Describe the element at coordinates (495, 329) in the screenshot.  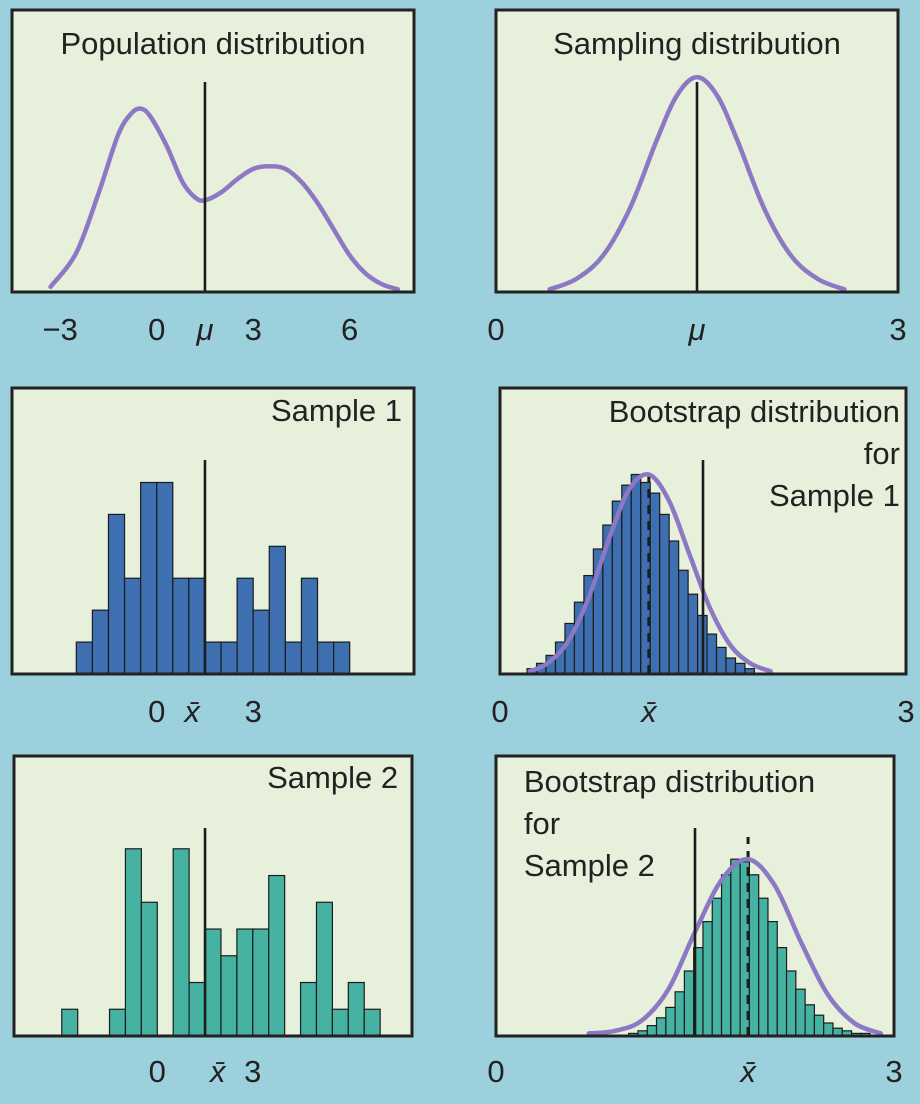
I see `sampling-tick-label: 0` at that location.